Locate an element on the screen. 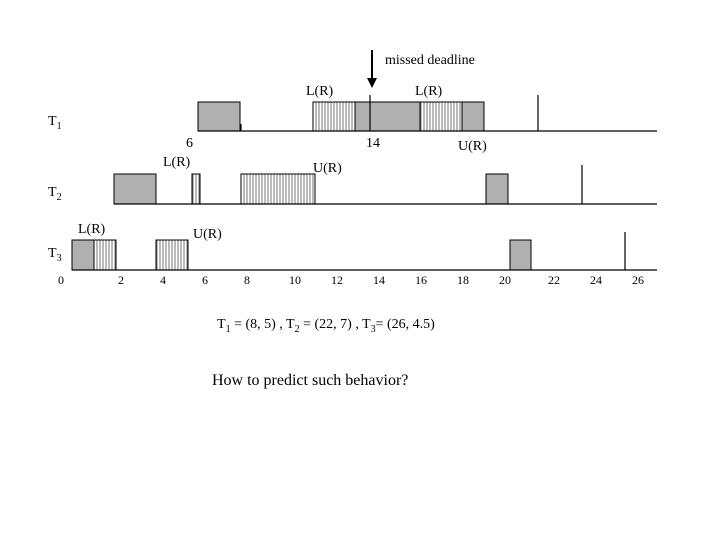 The width and height of the screenshot is (720, 540). tick-label: 24 is located at coordinates (596, 280).